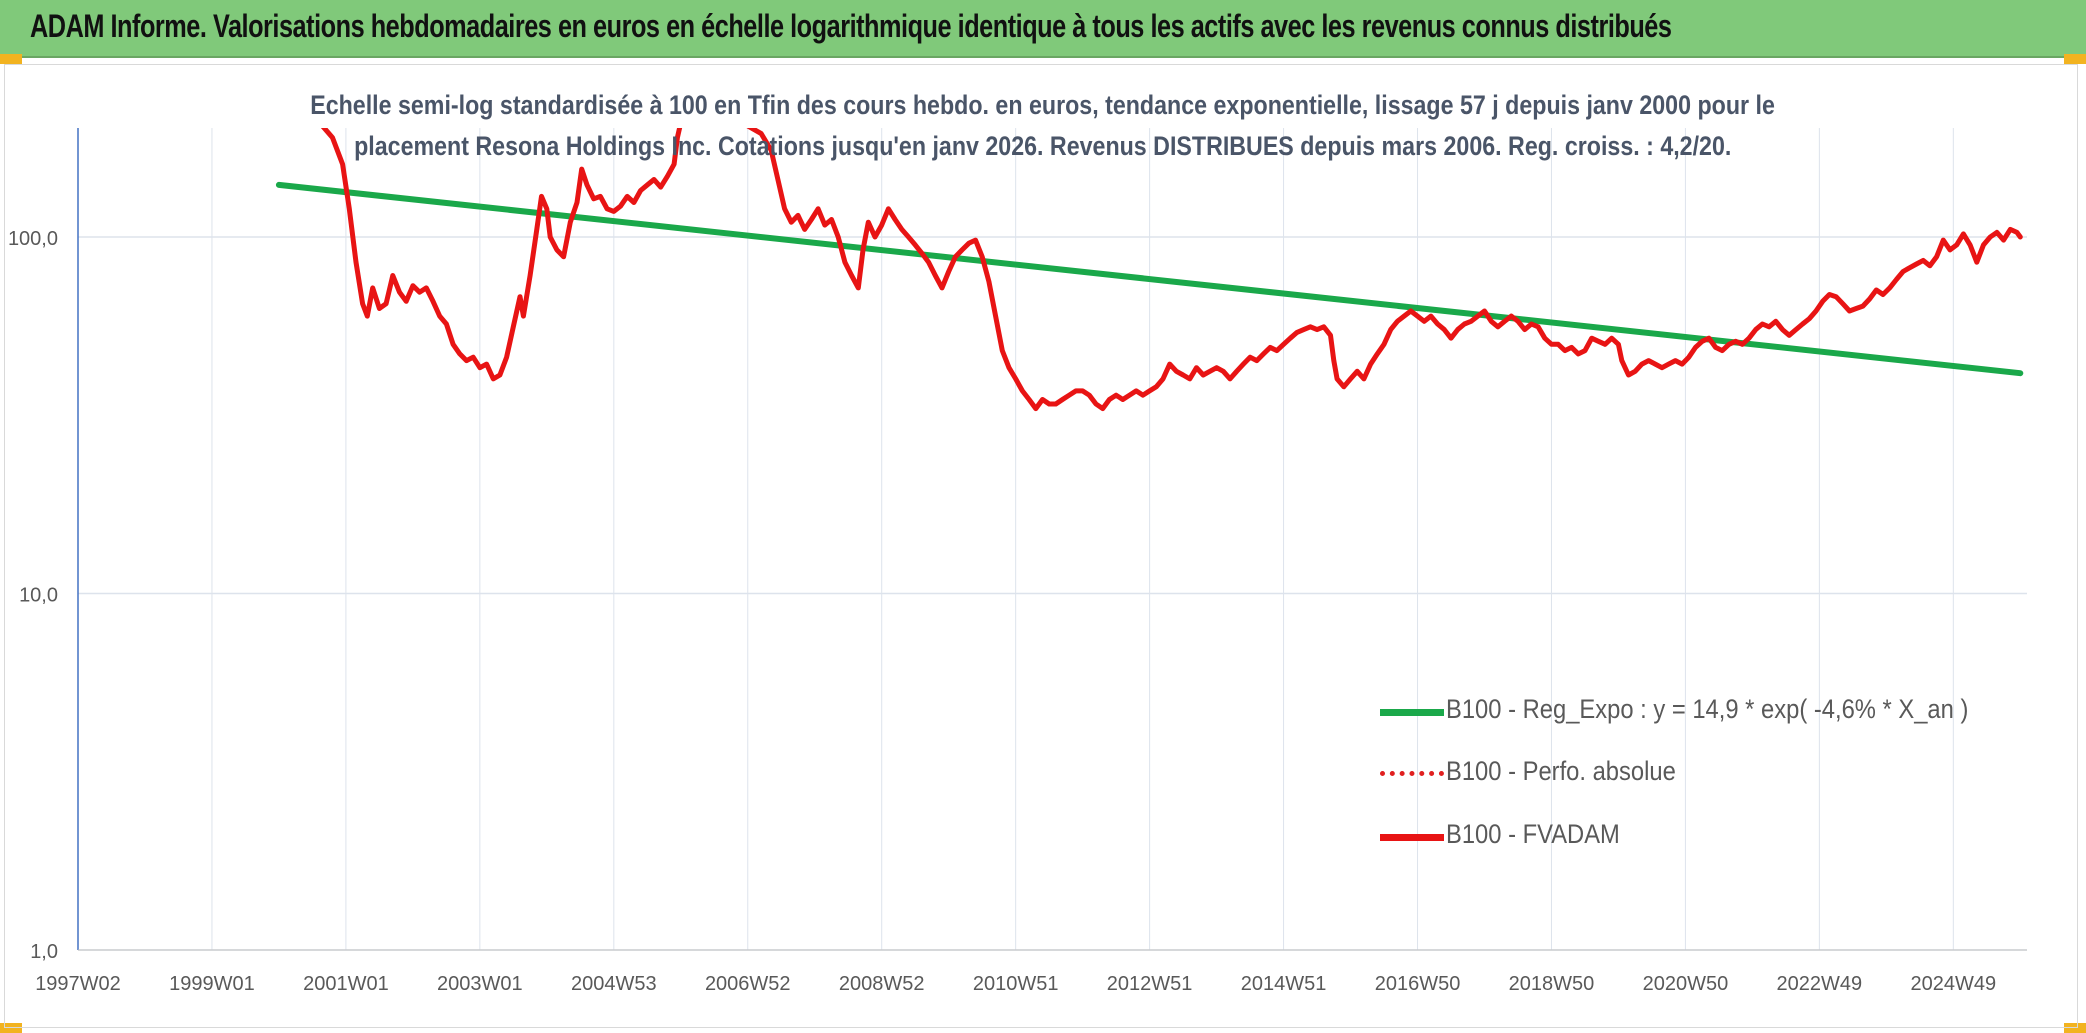  I want to click on x-tick-label: 2016W50, so click(1418, 984).